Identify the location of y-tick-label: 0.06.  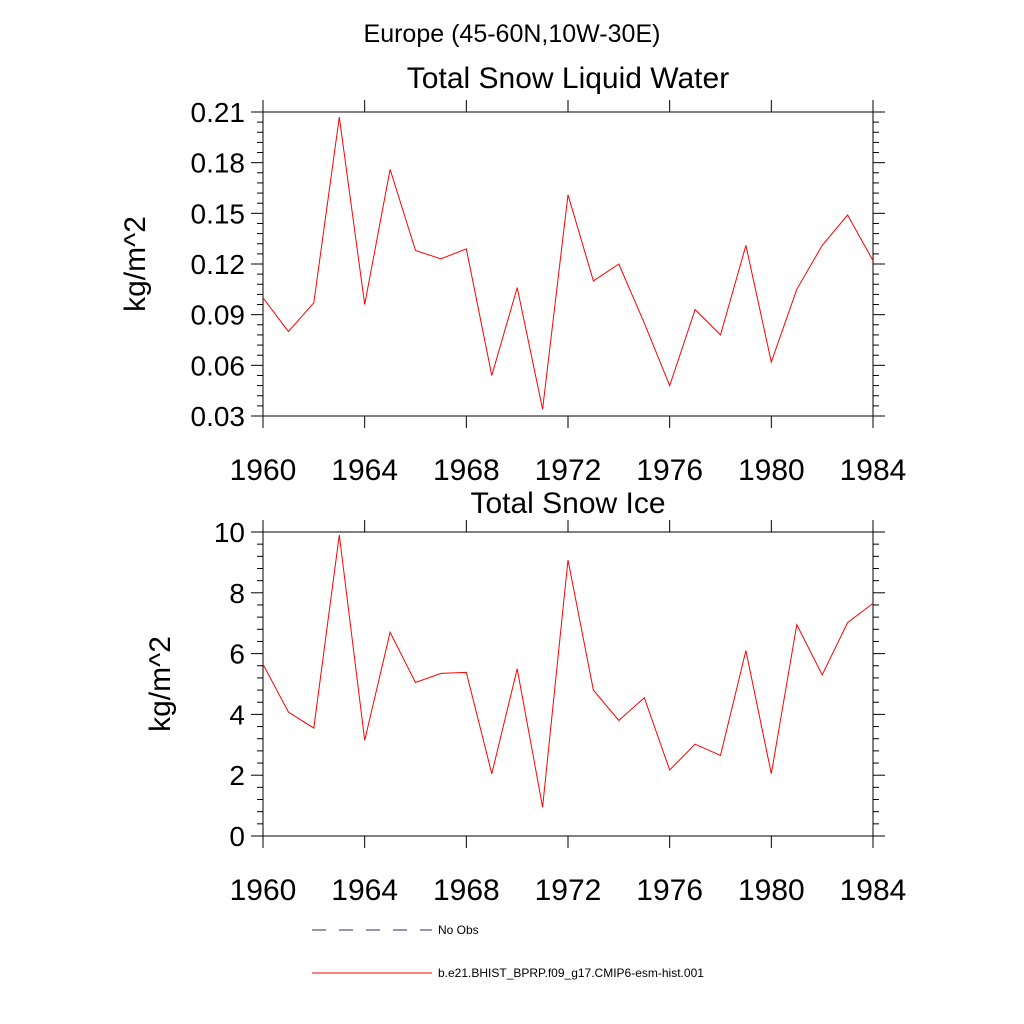
(218, 365).